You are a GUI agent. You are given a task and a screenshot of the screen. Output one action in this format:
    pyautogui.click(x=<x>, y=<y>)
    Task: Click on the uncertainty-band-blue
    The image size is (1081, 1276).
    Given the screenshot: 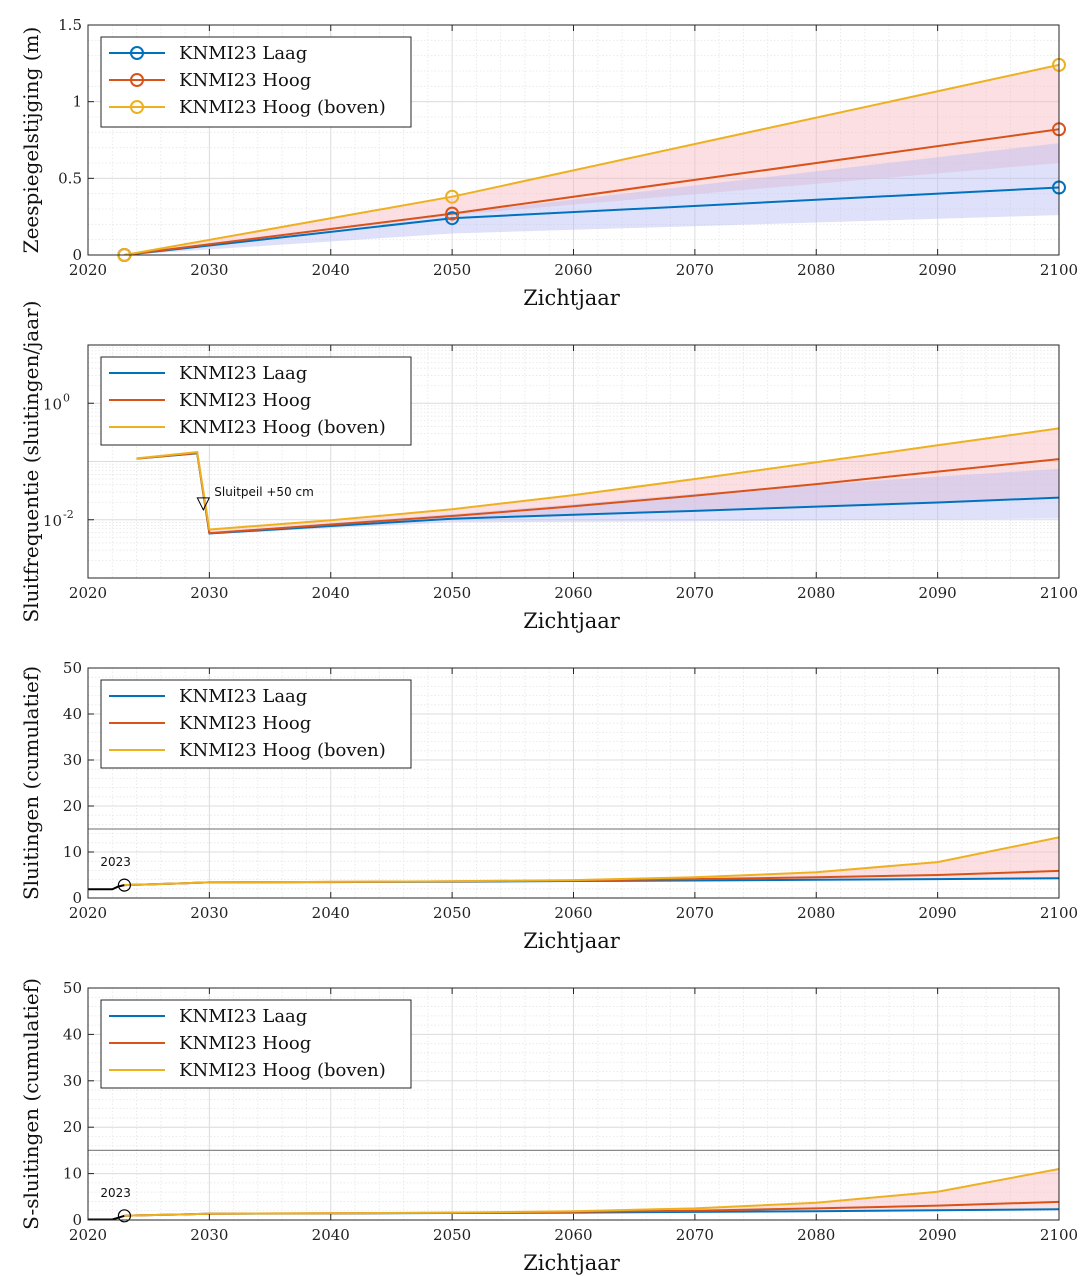 What is the action you would take?
    pyautogui.click(x=591, y=199)
    